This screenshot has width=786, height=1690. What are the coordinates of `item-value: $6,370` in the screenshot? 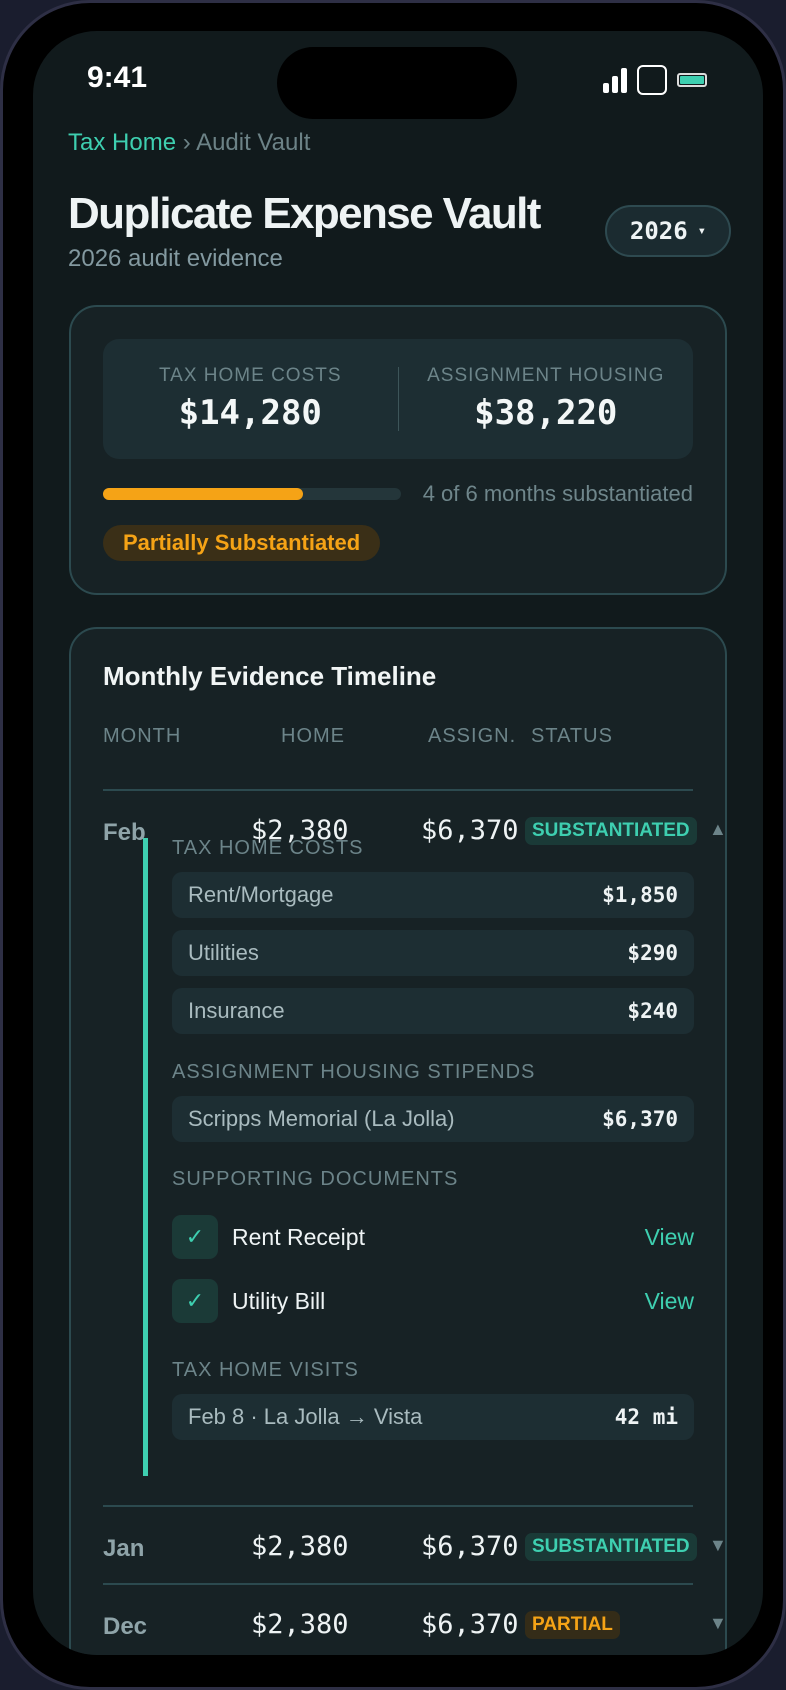 It's located at (640, 1119).